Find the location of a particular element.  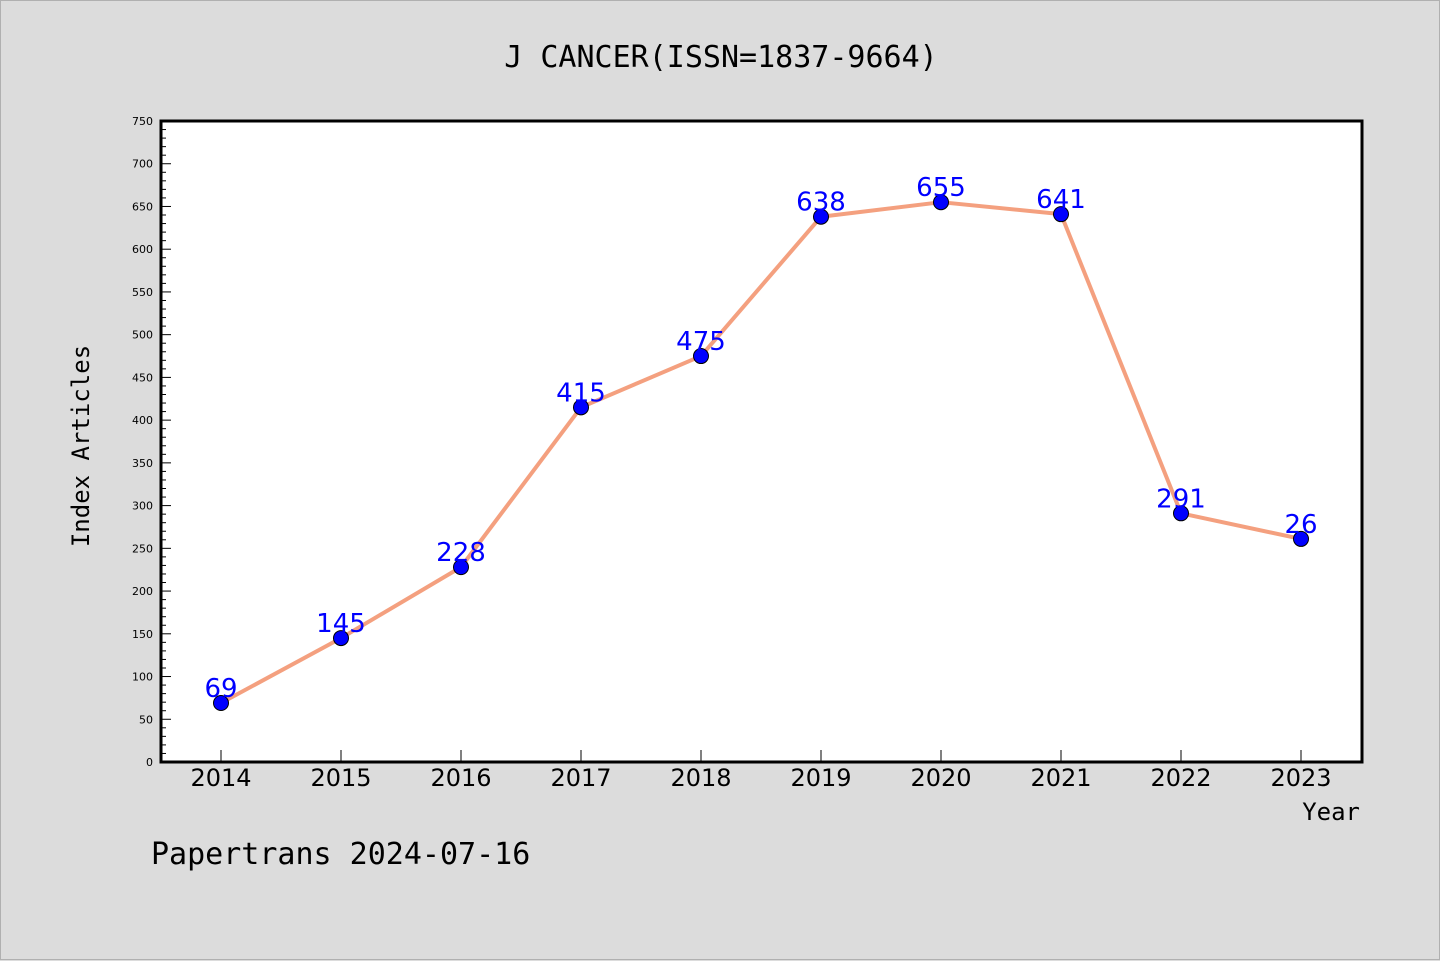

y-tick-label: 100 is located at coordinates (142, 677).